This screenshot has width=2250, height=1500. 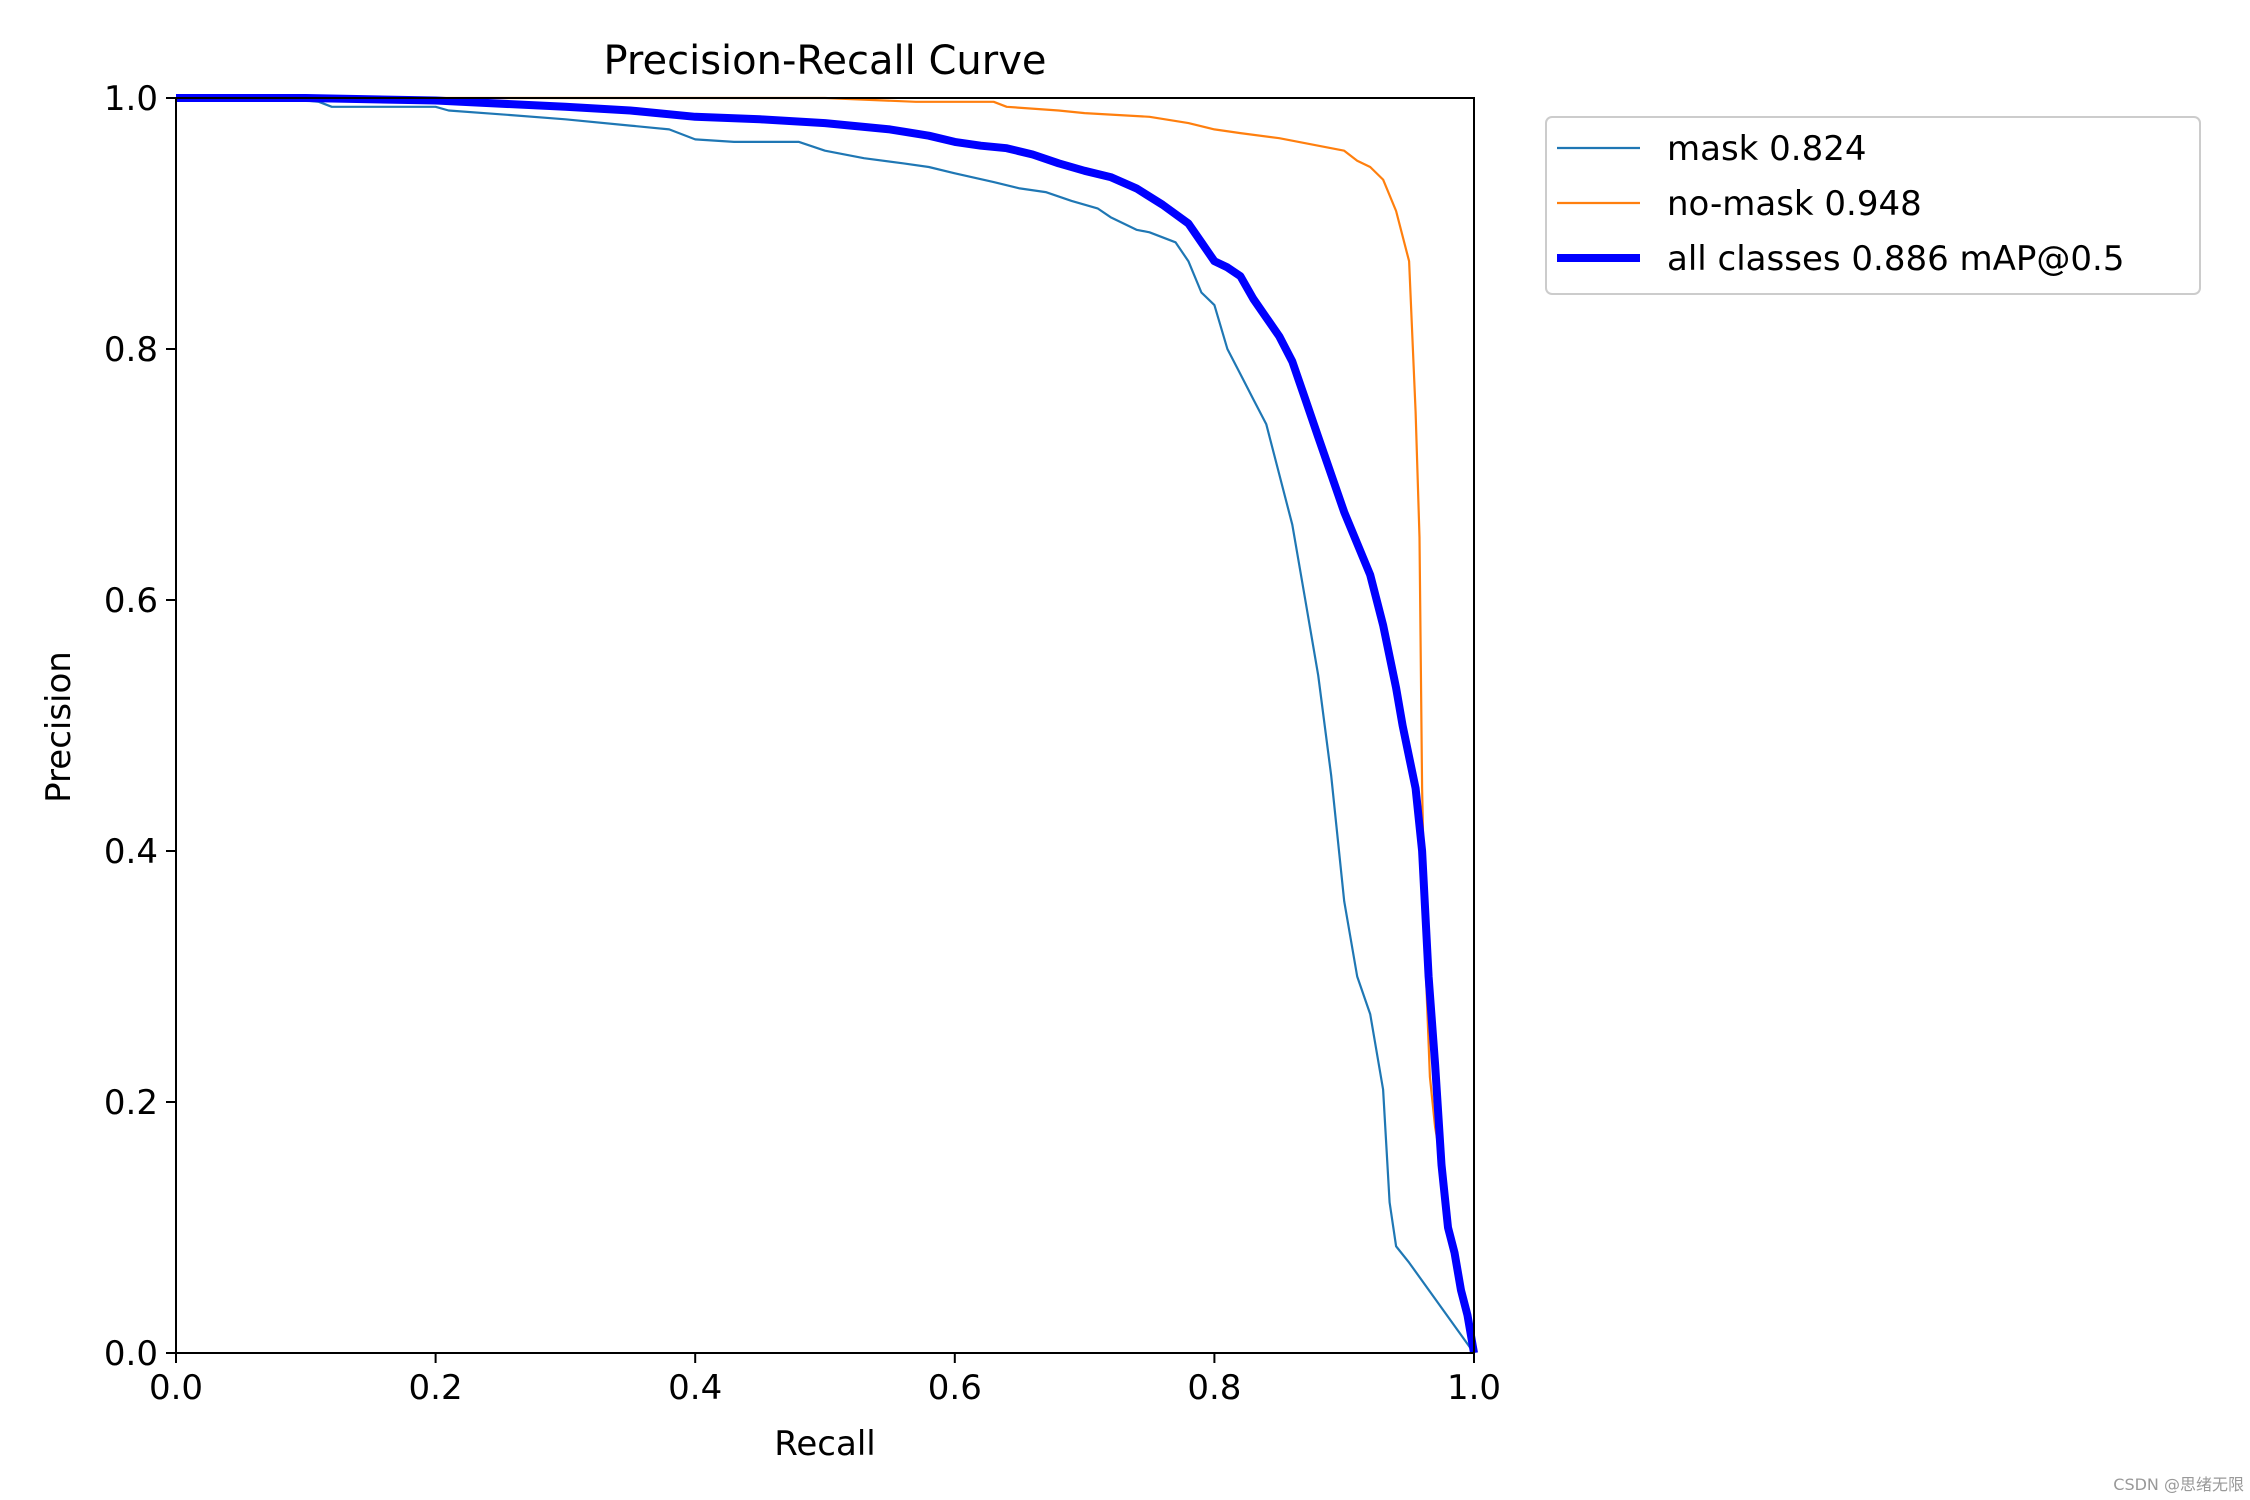 I want to click on x-tick-label: 0.8, so click(x=1214, y=1388).